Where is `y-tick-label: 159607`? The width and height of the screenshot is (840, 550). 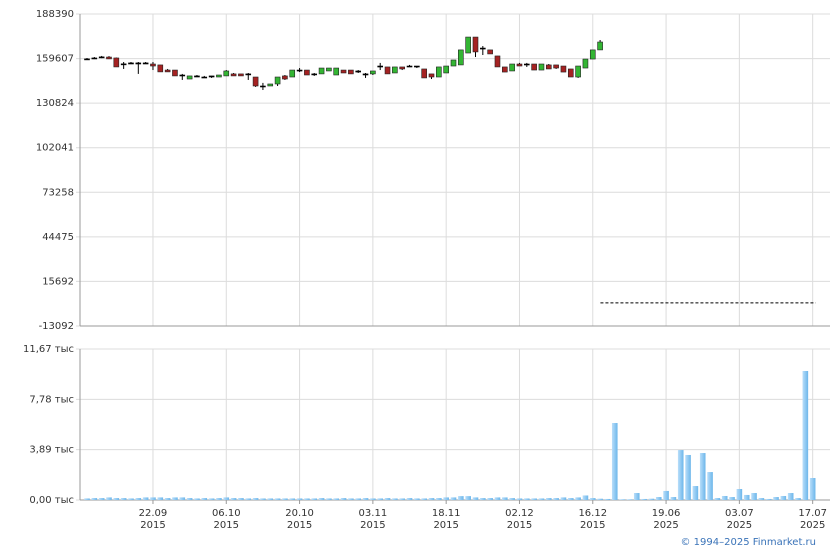
y-tick-label: 159607 is located at coordinates (55, 59).